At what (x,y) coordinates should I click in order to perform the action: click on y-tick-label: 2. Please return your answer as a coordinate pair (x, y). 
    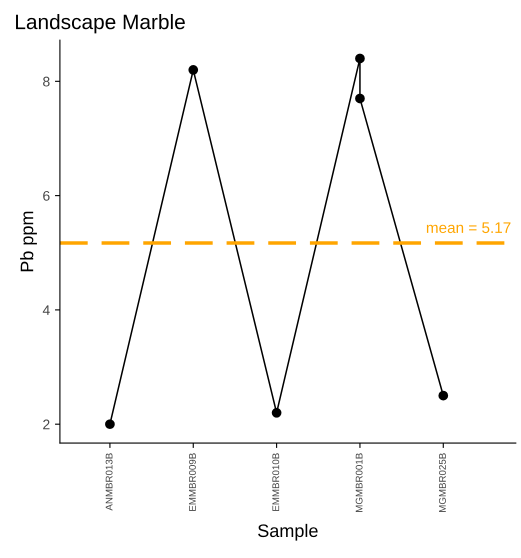
    Looking at the image, I should click on (46, 425).